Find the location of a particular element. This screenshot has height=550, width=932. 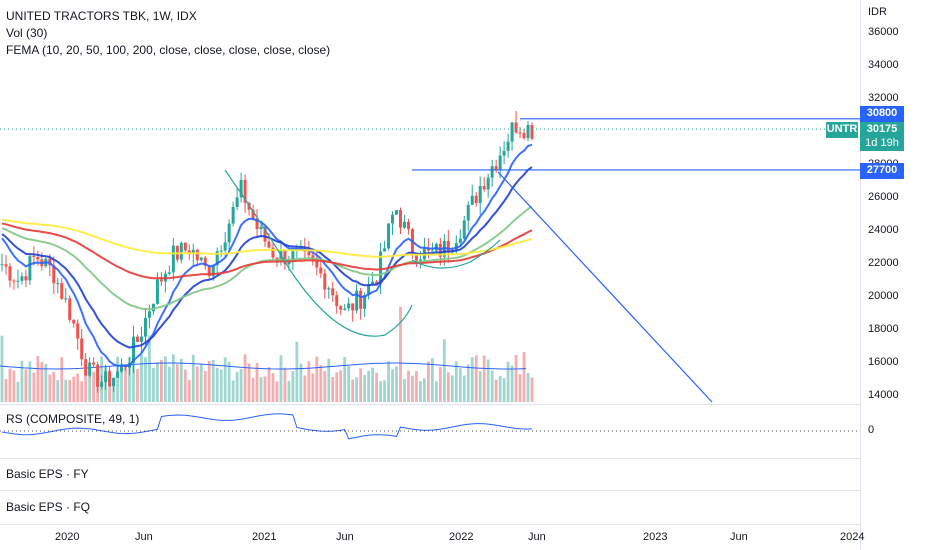

symbol-tag: UNTR is located at coordinates (842, 130).